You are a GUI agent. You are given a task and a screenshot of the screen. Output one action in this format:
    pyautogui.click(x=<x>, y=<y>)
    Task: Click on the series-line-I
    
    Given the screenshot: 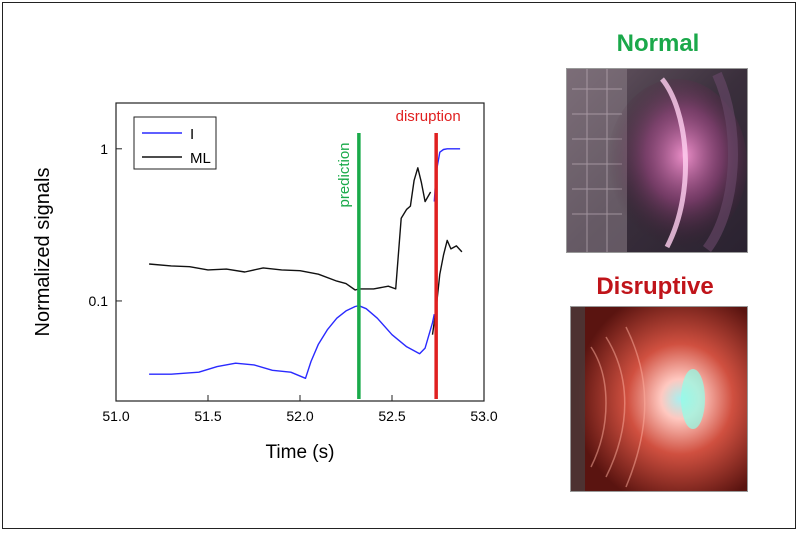 What is the action you would take?
    pyautogui.click(x=292, y=342)
    